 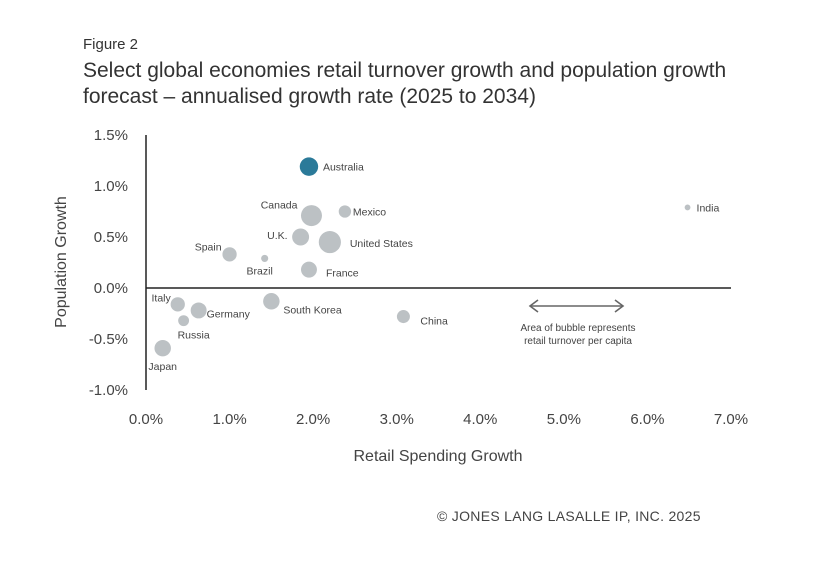 What do you see at coordinates (161, 298) in the screenshot?
I see `bubble-label: Italy` at bounding box center [161, 298].